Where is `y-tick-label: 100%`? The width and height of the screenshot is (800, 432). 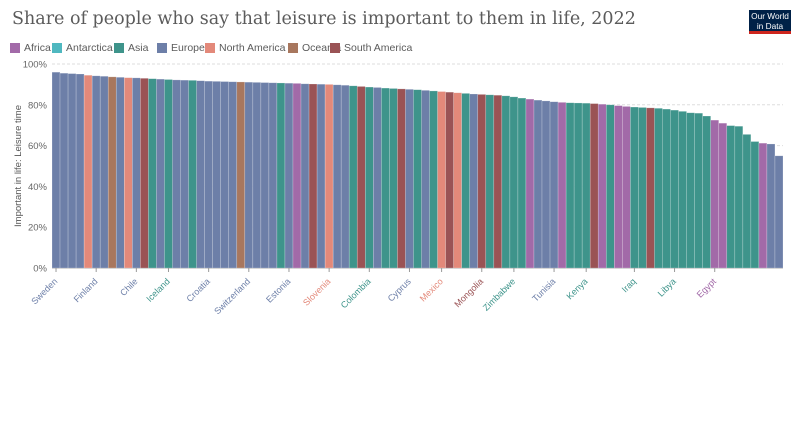
y-tick-label: 100% is located at coordinates (35, 65).